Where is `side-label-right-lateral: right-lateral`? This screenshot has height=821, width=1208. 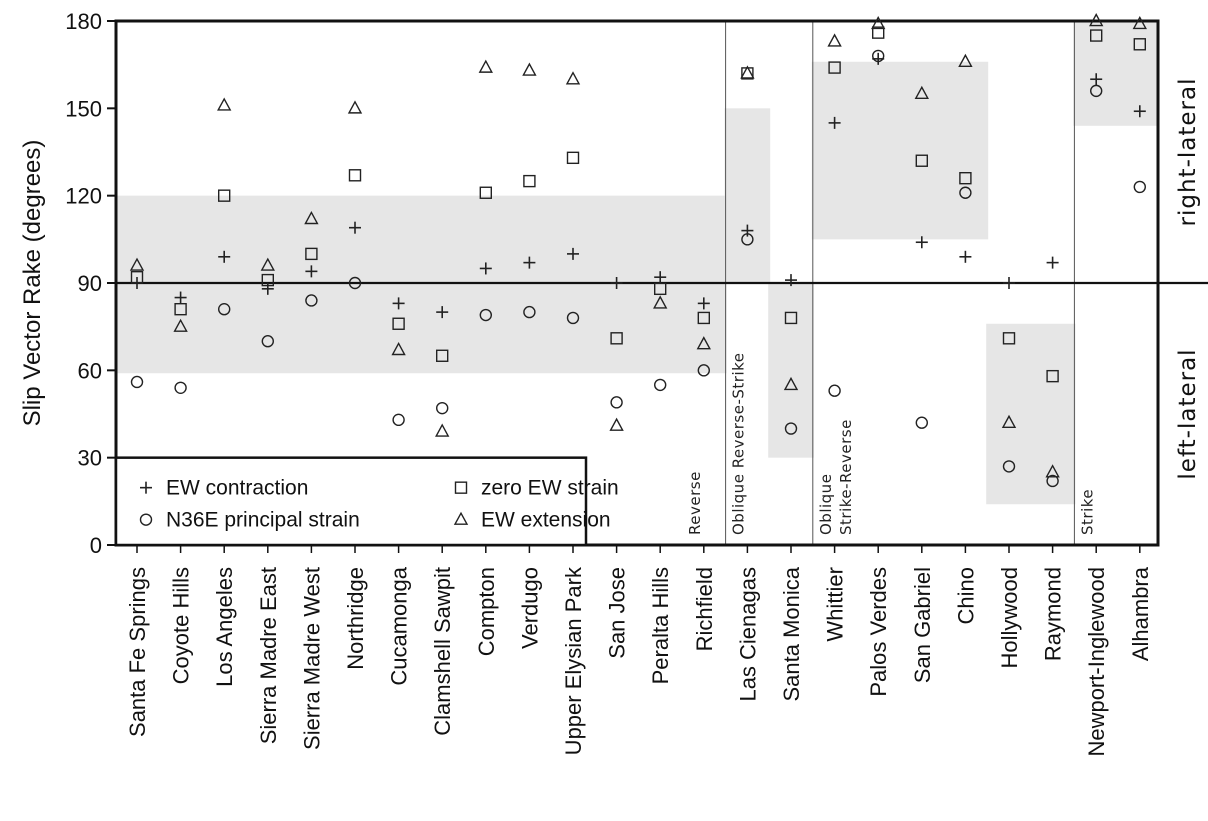 side-label-right-lateral: right-lateral is located at coordinates (1188, 152).